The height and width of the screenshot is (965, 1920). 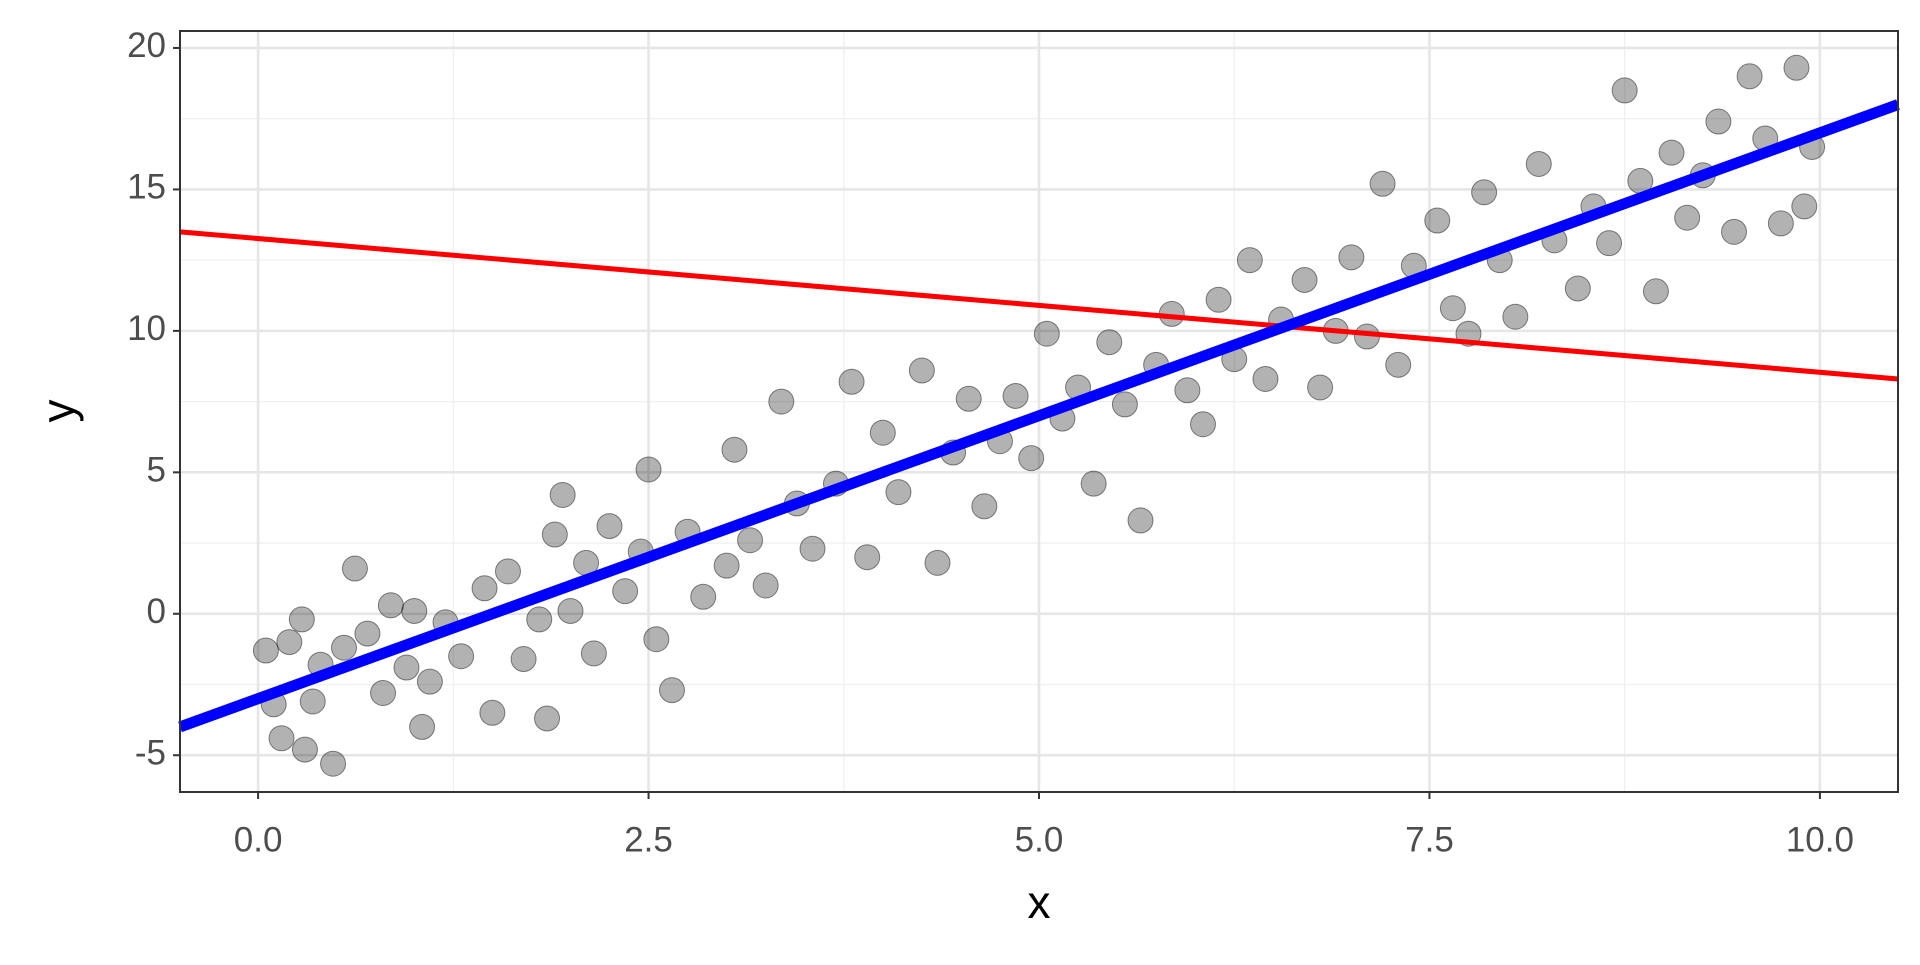 I want to click on y-tick-label: 5, so click(x=156, y=470).